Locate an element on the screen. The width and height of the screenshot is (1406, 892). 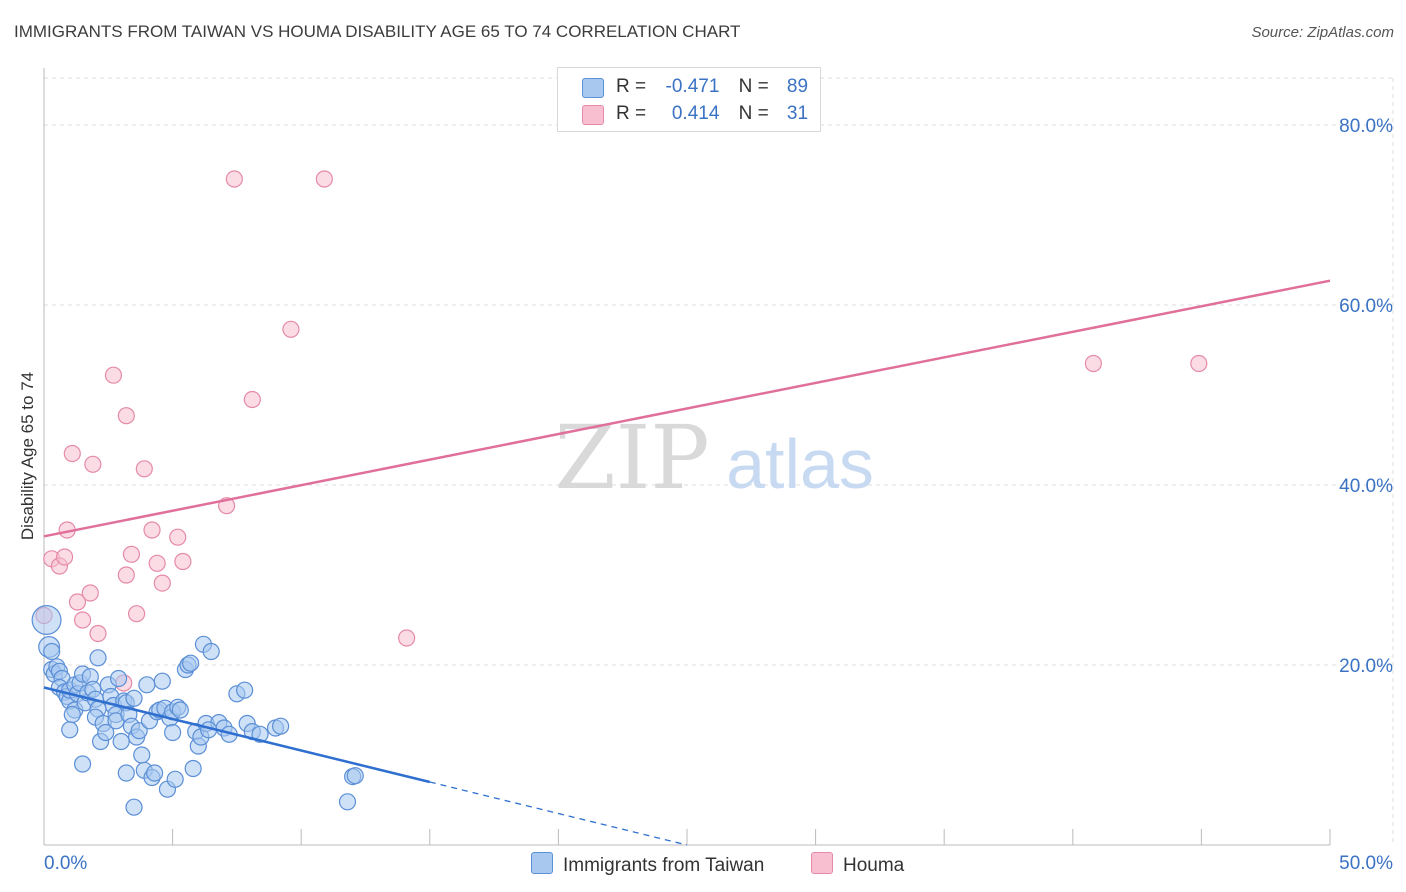
x-tick-label-max: 50.0% is located at coordinates (1366, 863).